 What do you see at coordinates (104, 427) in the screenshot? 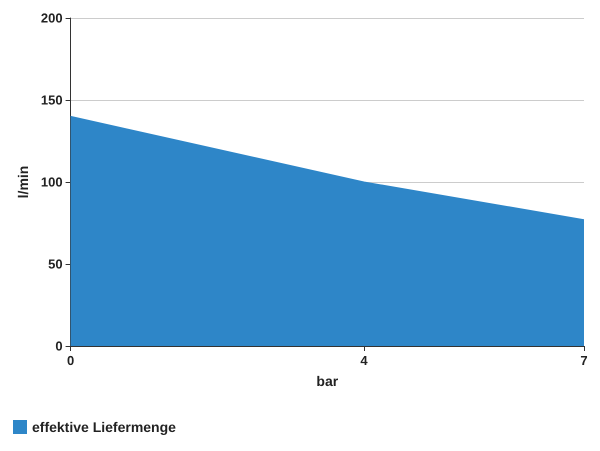
I see `legend-label: effektive Liefermenge` at bounding box center [104, 427].